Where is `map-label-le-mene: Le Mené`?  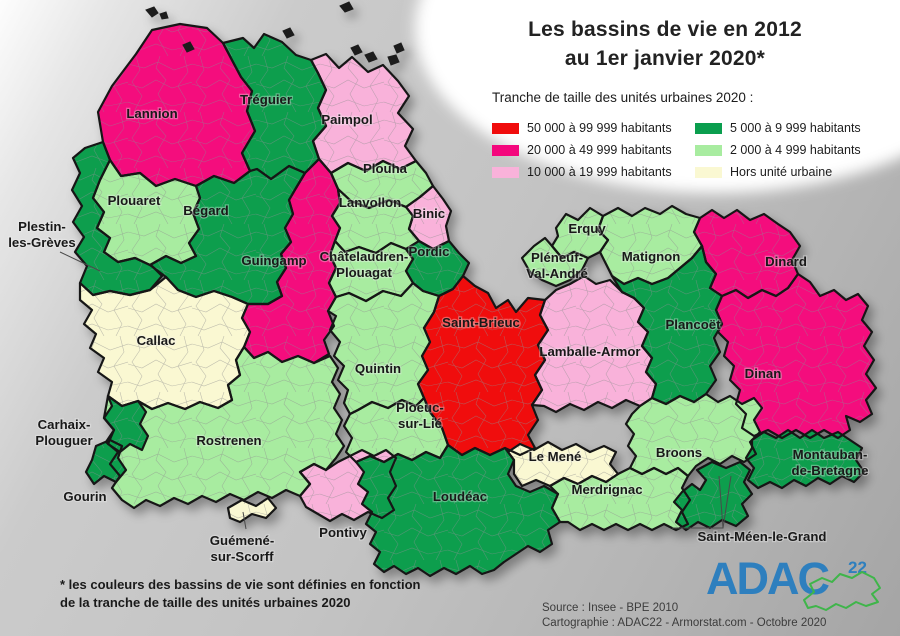
map-label-le-mene: Le Mené is located at coordinates (555, 456).